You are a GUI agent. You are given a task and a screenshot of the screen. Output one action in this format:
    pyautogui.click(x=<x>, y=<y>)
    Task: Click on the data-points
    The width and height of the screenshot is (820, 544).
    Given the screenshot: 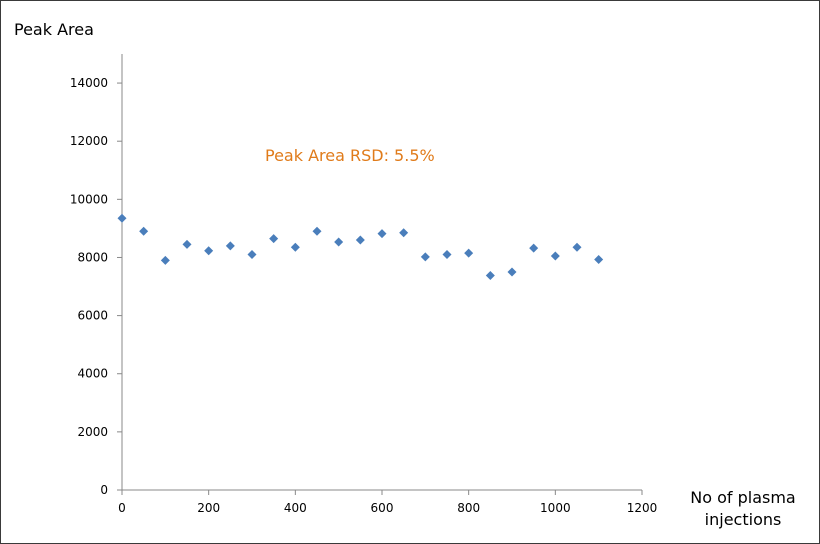 What is the action you would take?
    pyautogui.click(x=360, y=246)
    